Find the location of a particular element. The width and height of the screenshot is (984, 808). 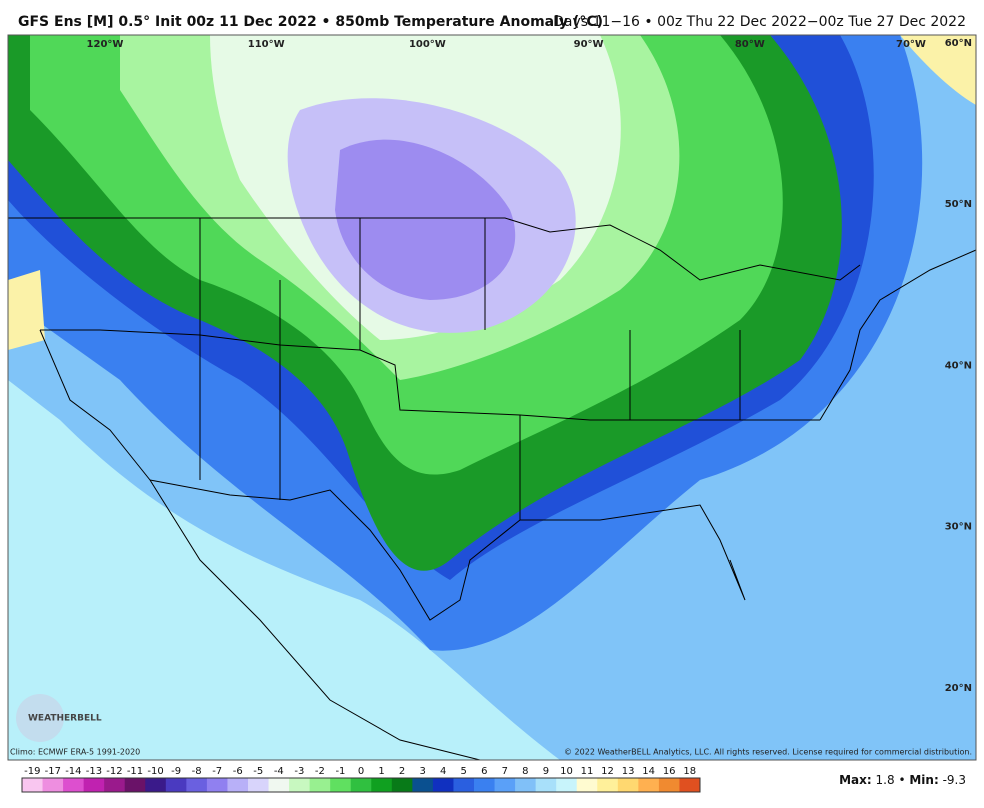

climo-note: Climo: ECMWF ERA-5 1991-2020 is located at coordinates (75, 752).